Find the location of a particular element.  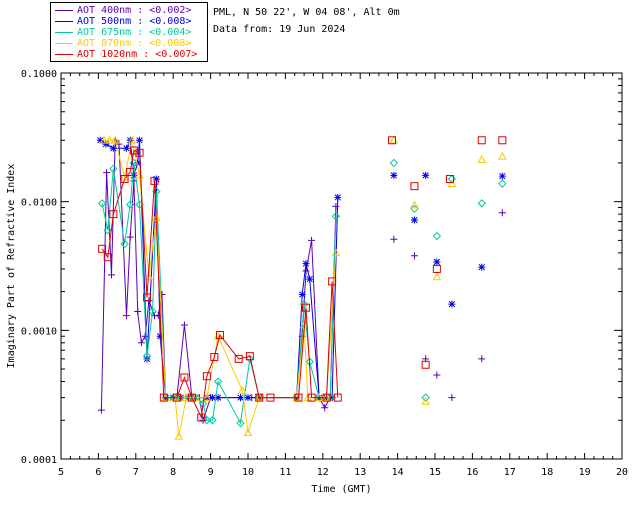

legend-item-1020: AOT 1020nm : <0.007> is located at coordinates (126, 54).